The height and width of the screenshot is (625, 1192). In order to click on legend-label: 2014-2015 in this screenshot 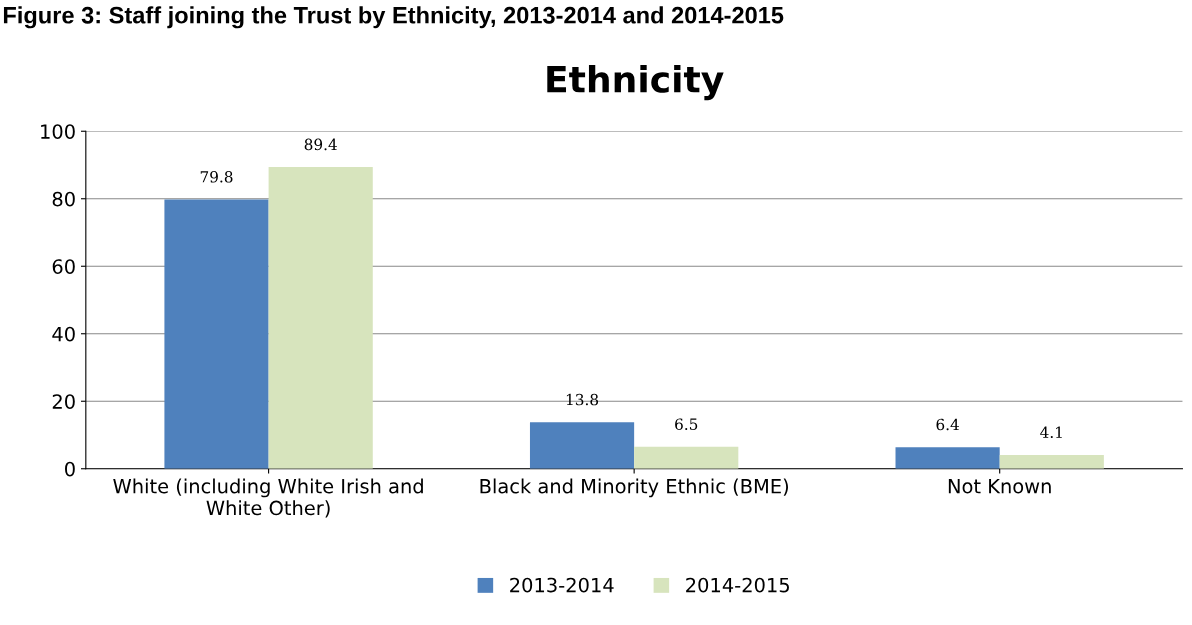, I will do `click(737, 585)`.